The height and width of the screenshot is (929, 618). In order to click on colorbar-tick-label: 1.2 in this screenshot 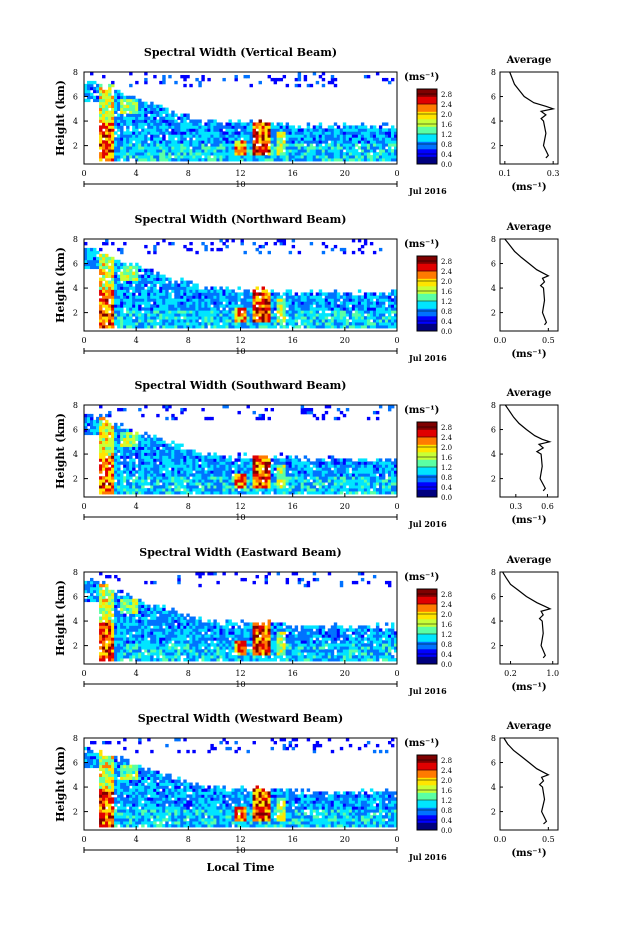, I will do `click(446, 135)`.